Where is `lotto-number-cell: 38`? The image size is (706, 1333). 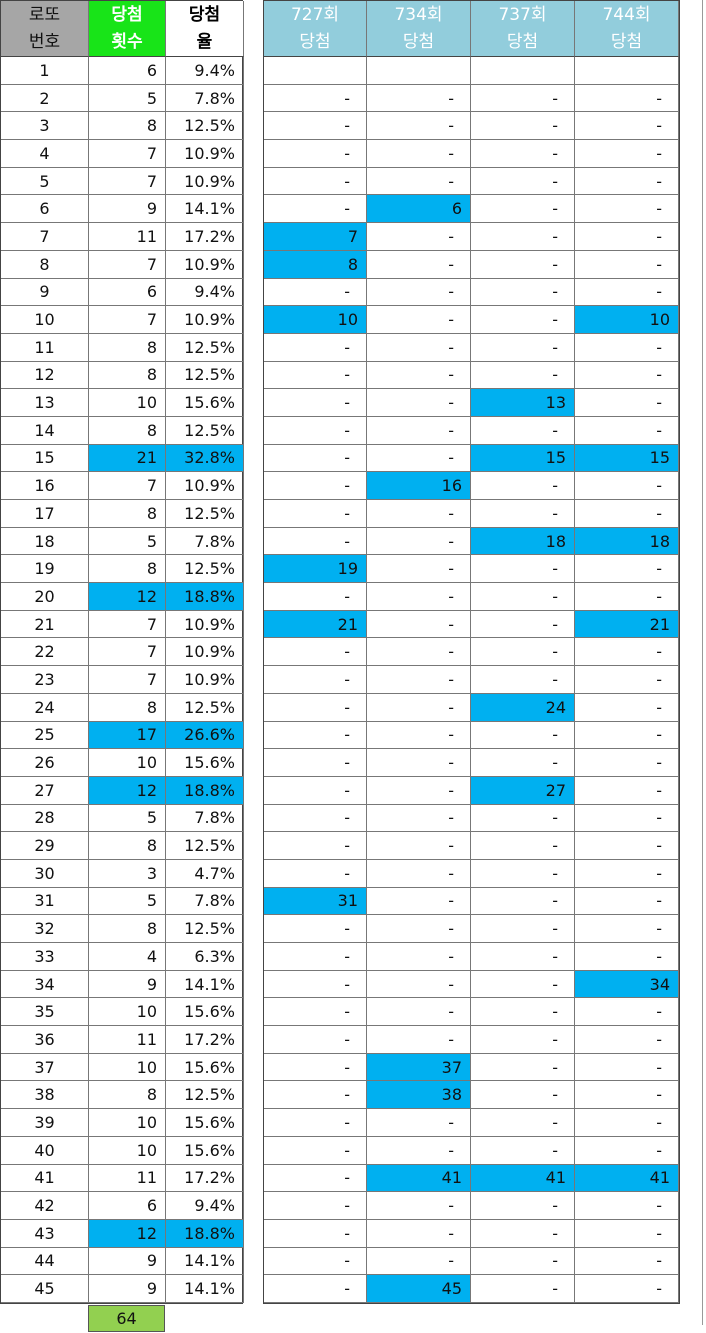 lotto-number-cell: 38 is located at coordinates (45, 1095).